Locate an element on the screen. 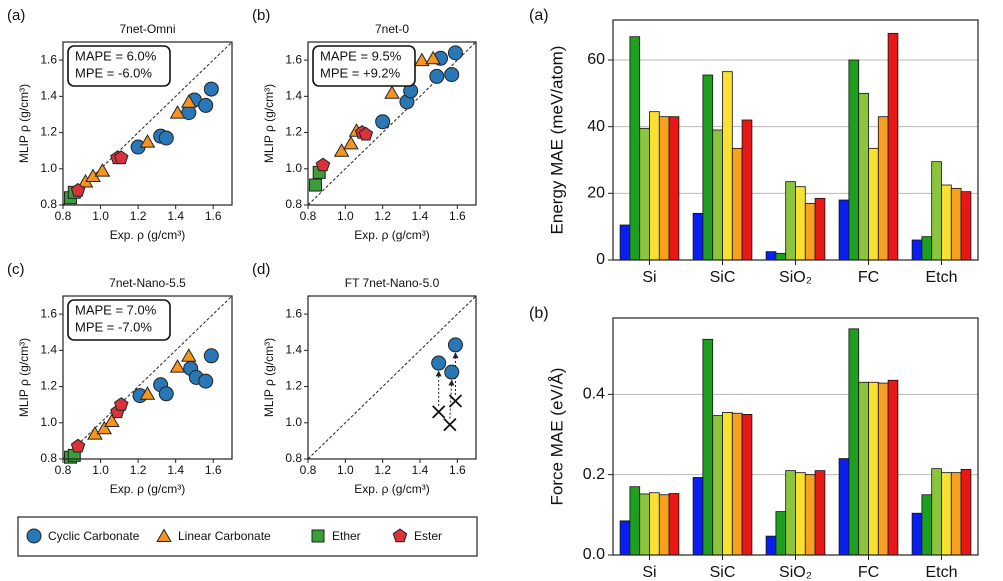  shift-arrow is located at coordinates (451, 399).